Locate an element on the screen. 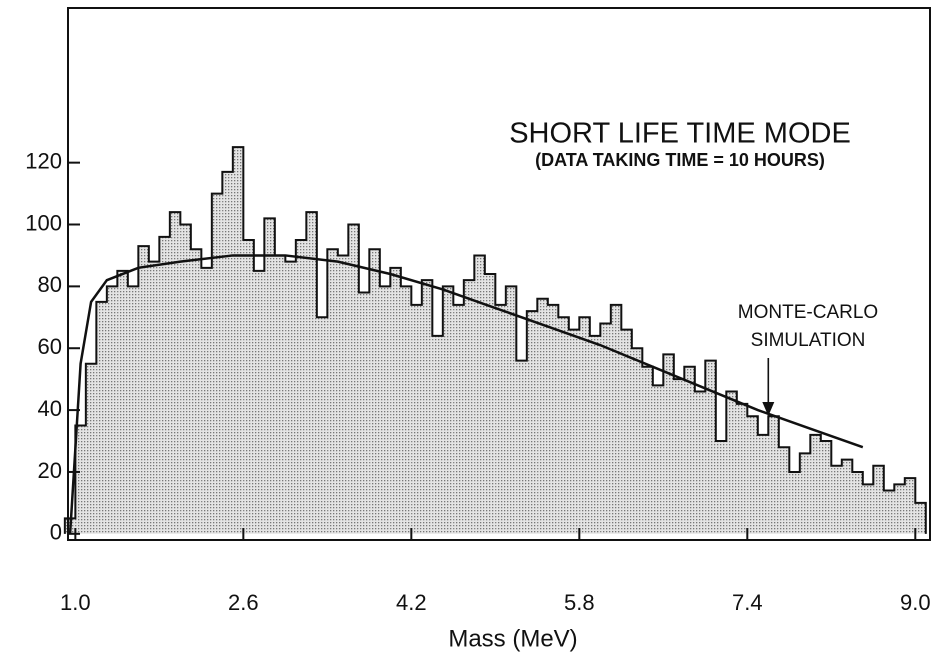  x-tick-label: 2.6 is located at coordinates (243, 602).